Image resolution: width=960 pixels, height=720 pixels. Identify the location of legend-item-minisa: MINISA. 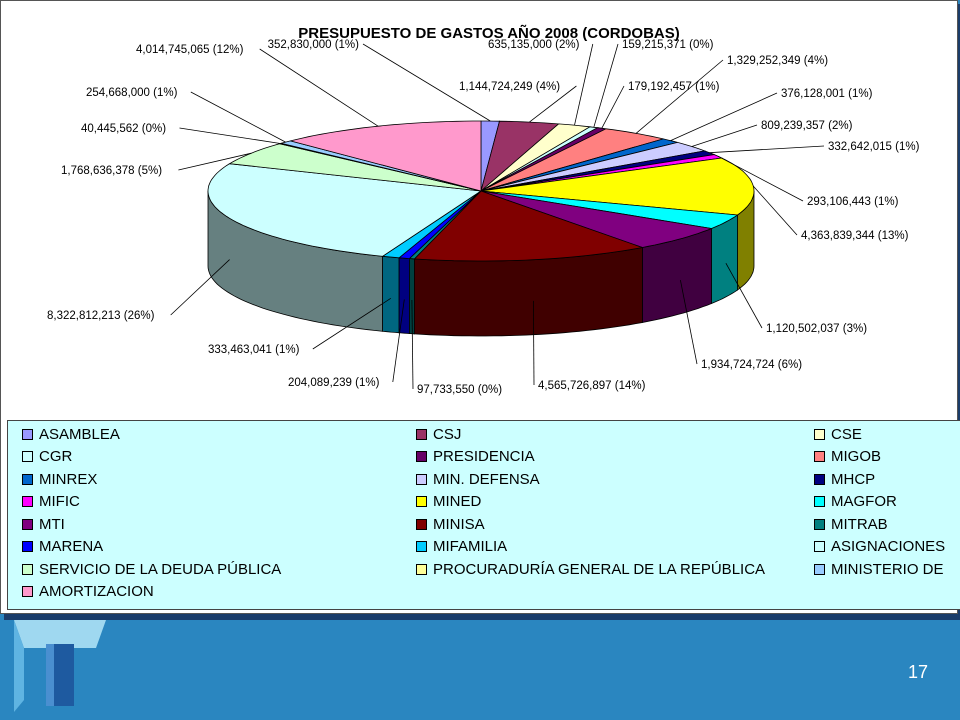
(606, 524).